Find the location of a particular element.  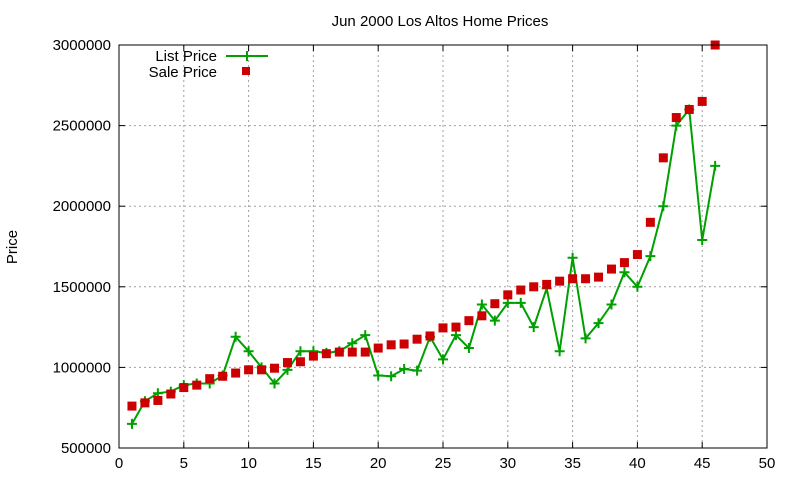

x-tick-label: 35 is located at coordinates (572, 463).